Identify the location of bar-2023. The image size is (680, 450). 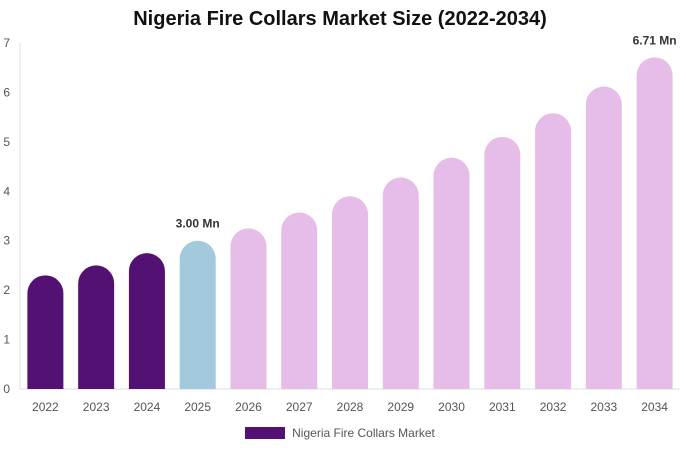
(96, 327).